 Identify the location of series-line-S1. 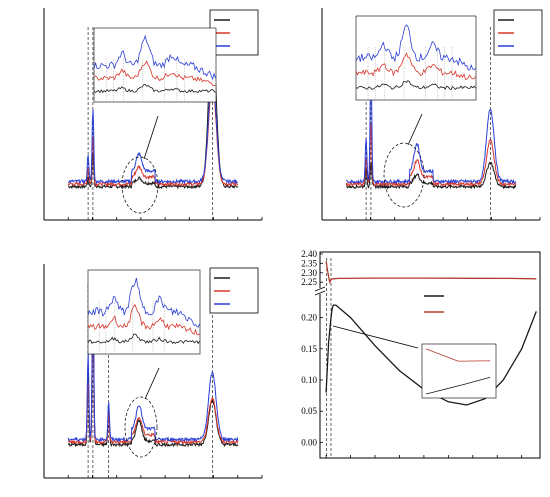
(153, 135).